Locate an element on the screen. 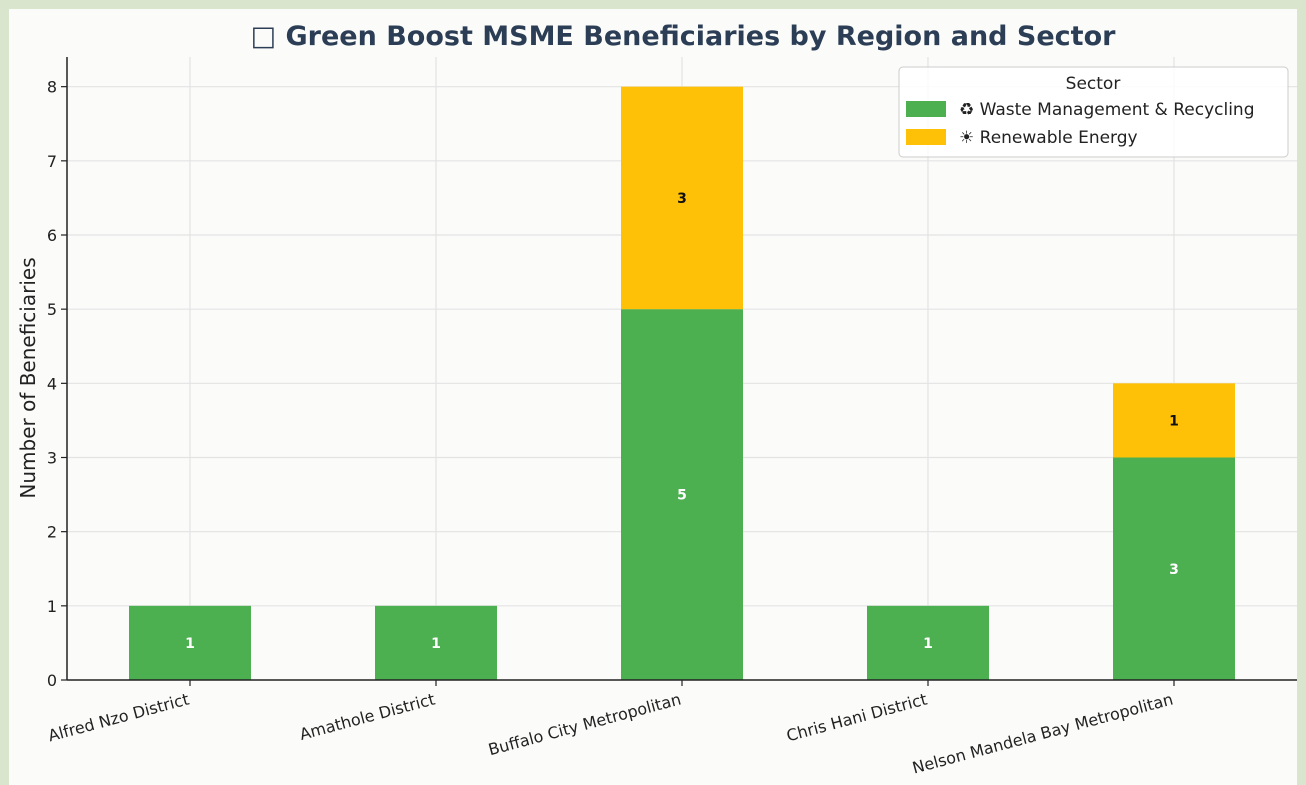  y-tick-label: 6 is located at coordinates (52, 235).